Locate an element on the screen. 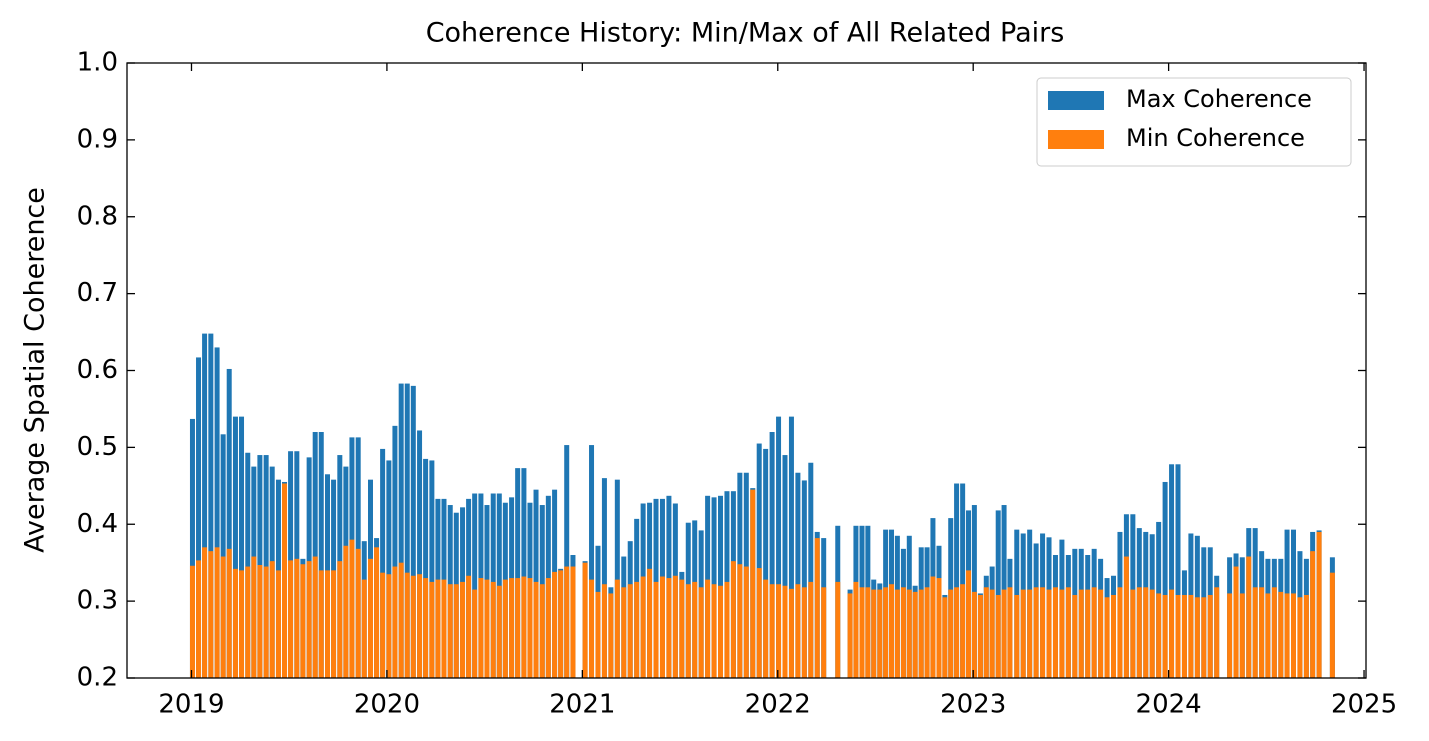 The width and height of the screenshot is (1429, 741). y-tick-label: 0.5 is located at coordinates (97, 447).